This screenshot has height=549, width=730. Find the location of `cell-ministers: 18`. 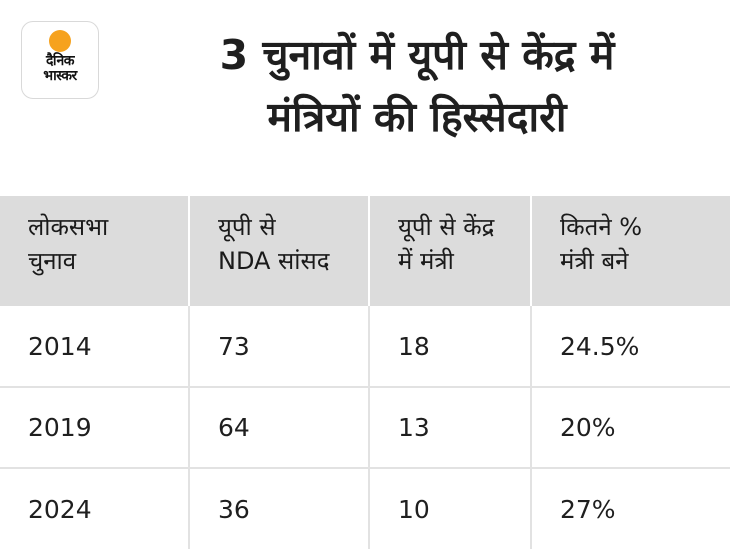

cell-ministers: 18 is located at coordinates (450, 347).